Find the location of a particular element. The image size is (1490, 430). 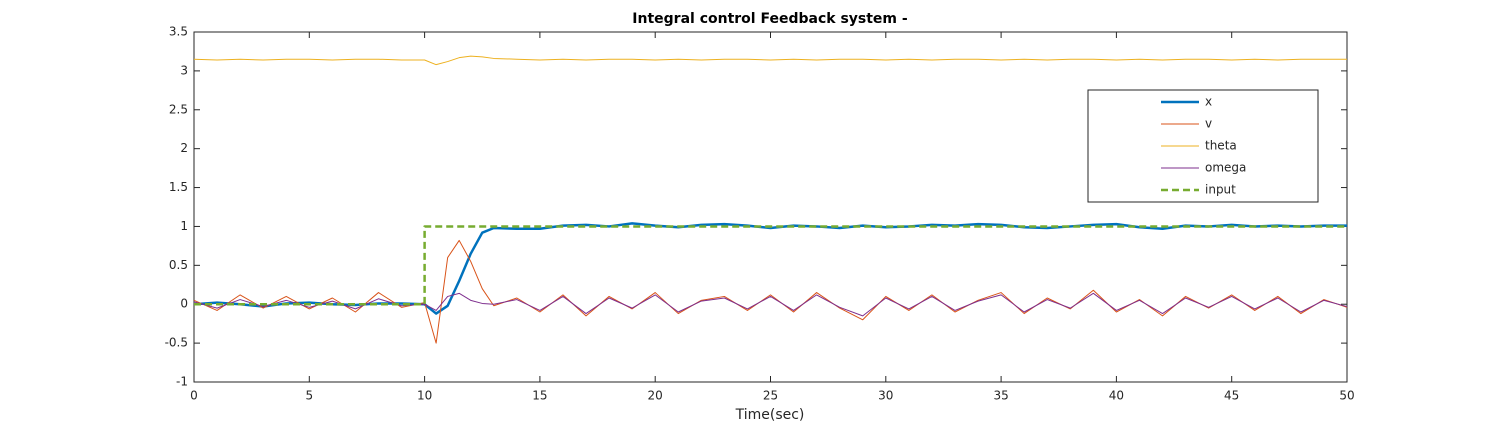

legend-label: x is located at coordinates (1208, 102).